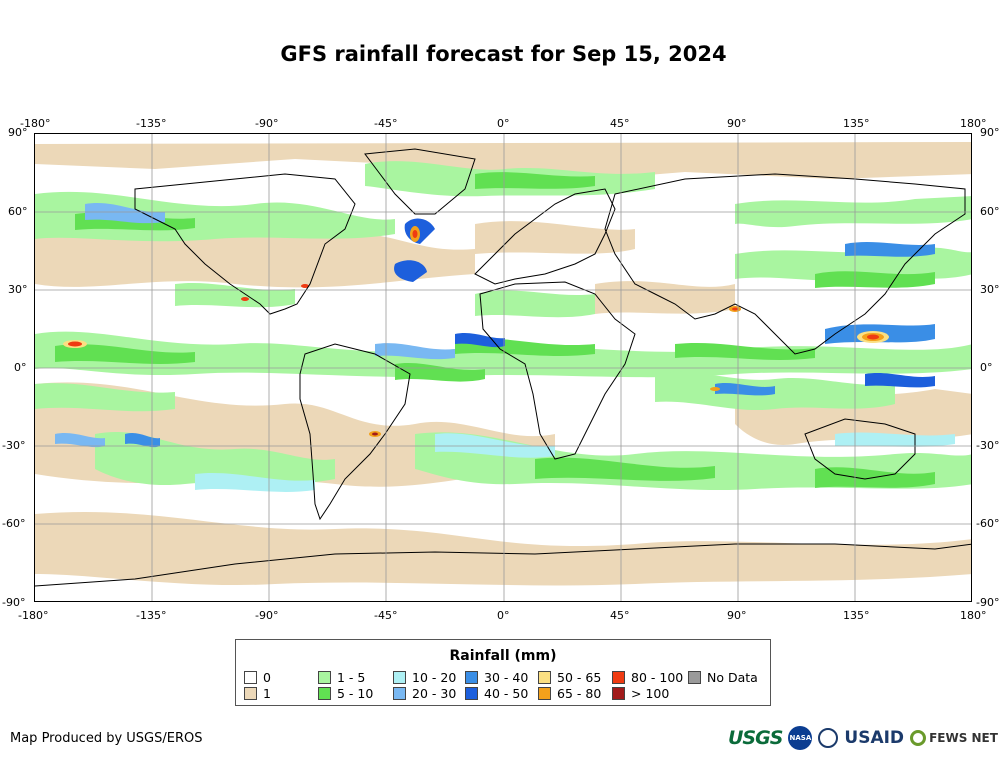 Image resolution: width=1007 pixels, height=758 pixels. Describe the element at coordinates (503, 615) in the screenshot. I see `lon-tick-bottom: 0°` at that location.